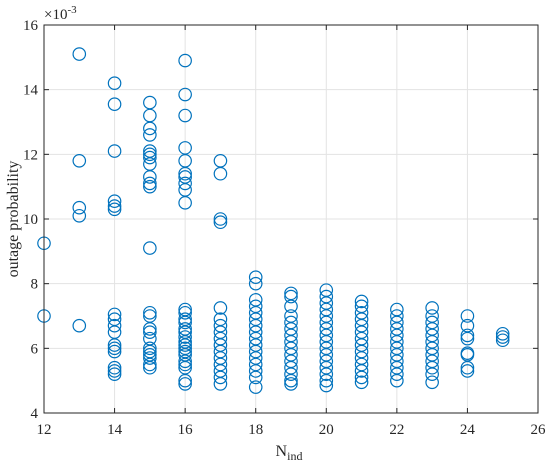 This screenshot has height=473, width=550. I want to click on x-tick-label: 22, so click(396, 430).